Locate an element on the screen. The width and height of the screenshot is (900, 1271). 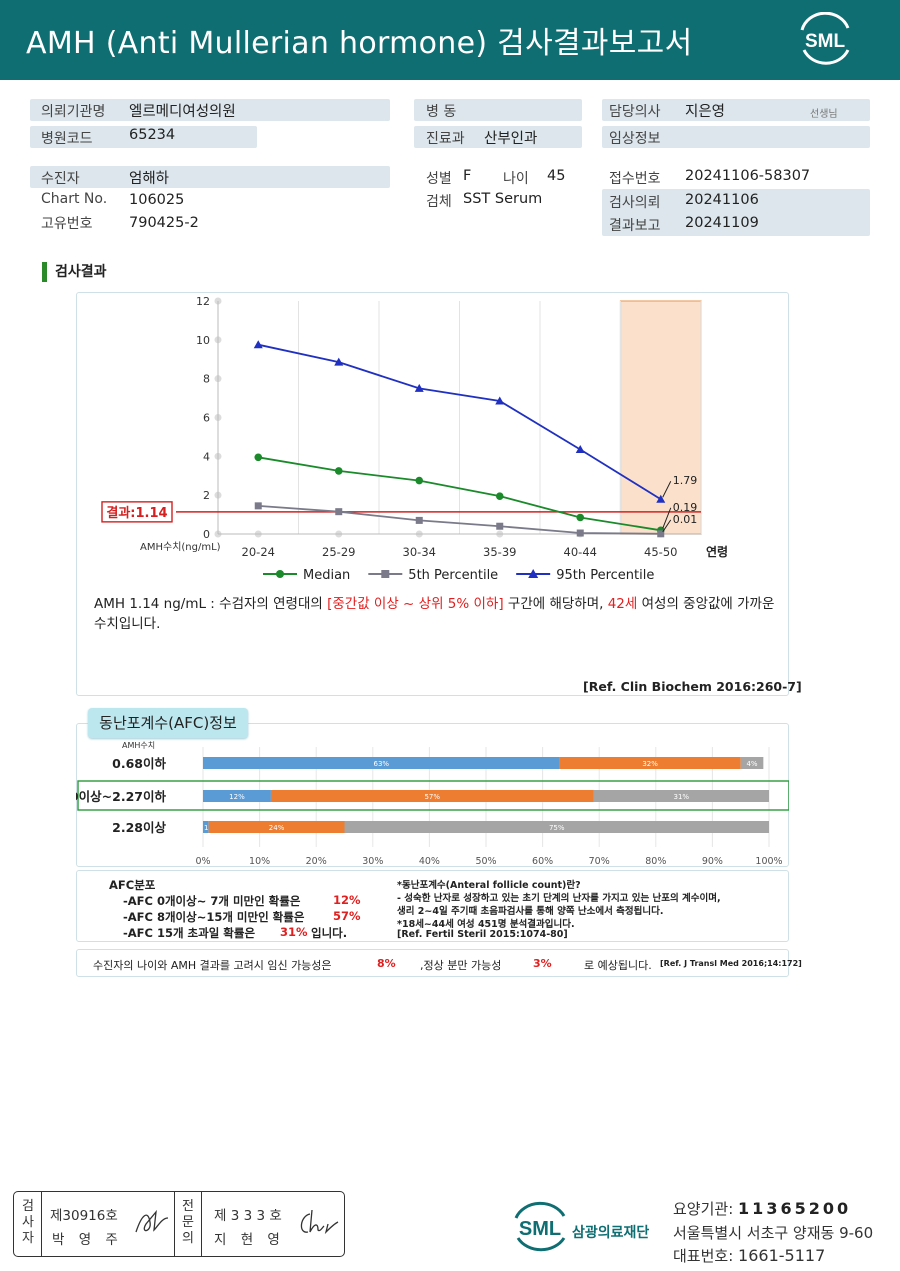
afc-segment-label: 32% is located at coordinates (650, 764).